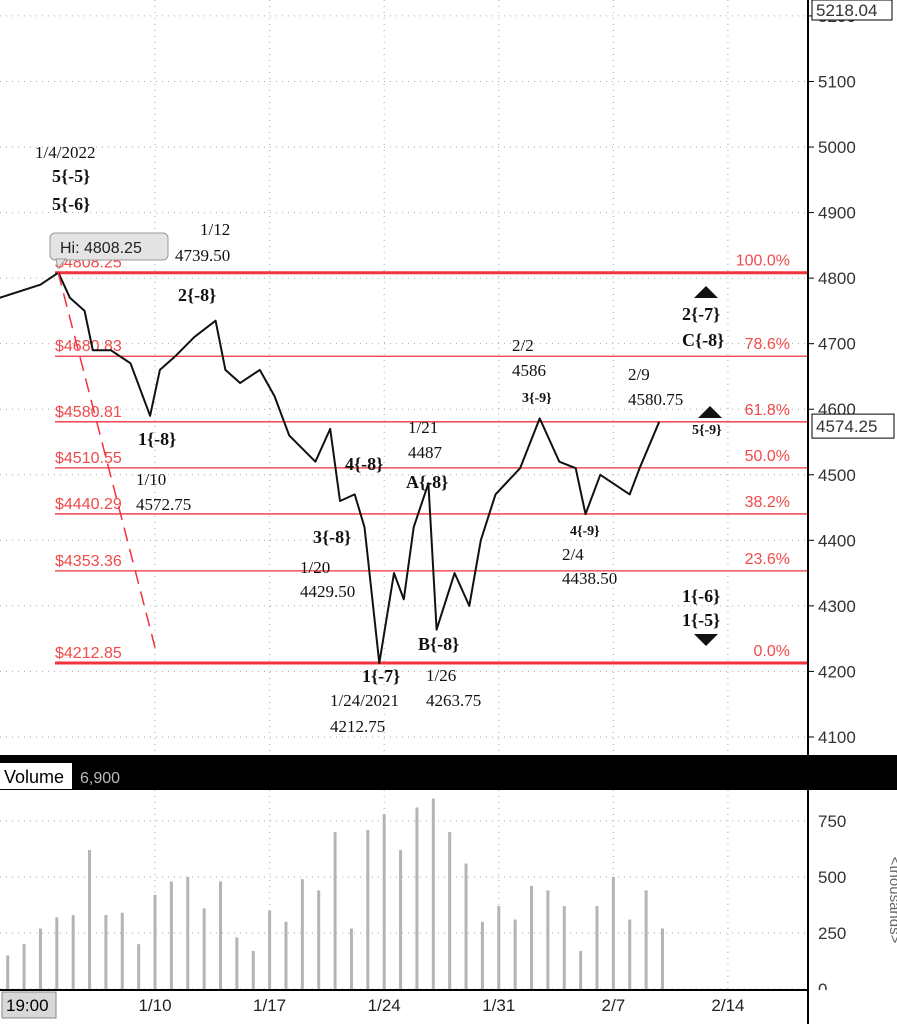 The height and width of the screenshot is (1024, 897). Describe the element at coordinates (529, 370) in the screenshot. I see `annotation: 4586` at that location.